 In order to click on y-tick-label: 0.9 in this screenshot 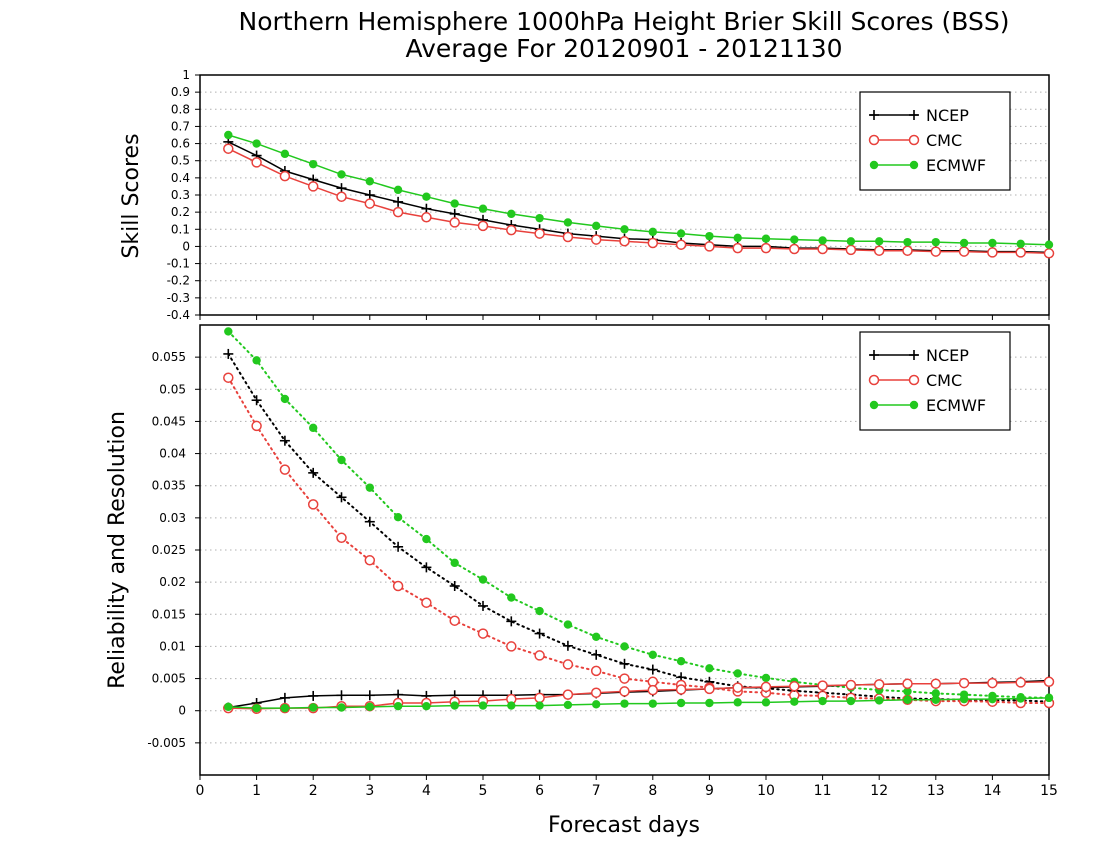, I will do `click(180, 92)`.